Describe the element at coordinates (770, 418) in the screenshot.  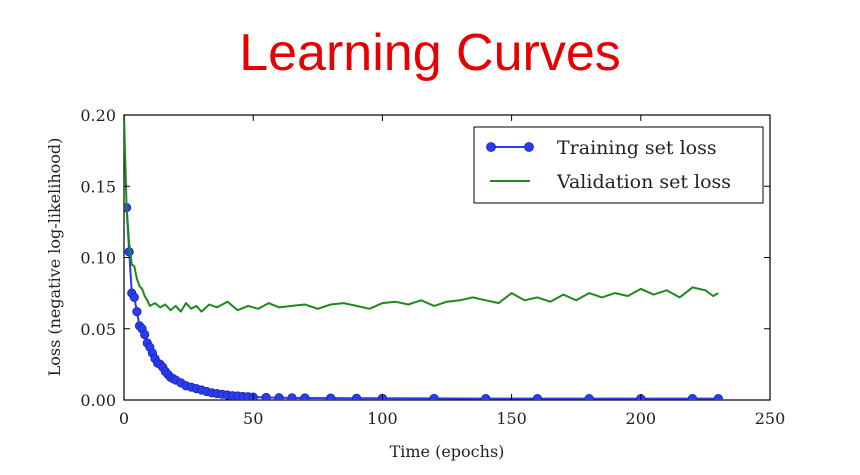
I see `x-tick-label: 250` at that location.